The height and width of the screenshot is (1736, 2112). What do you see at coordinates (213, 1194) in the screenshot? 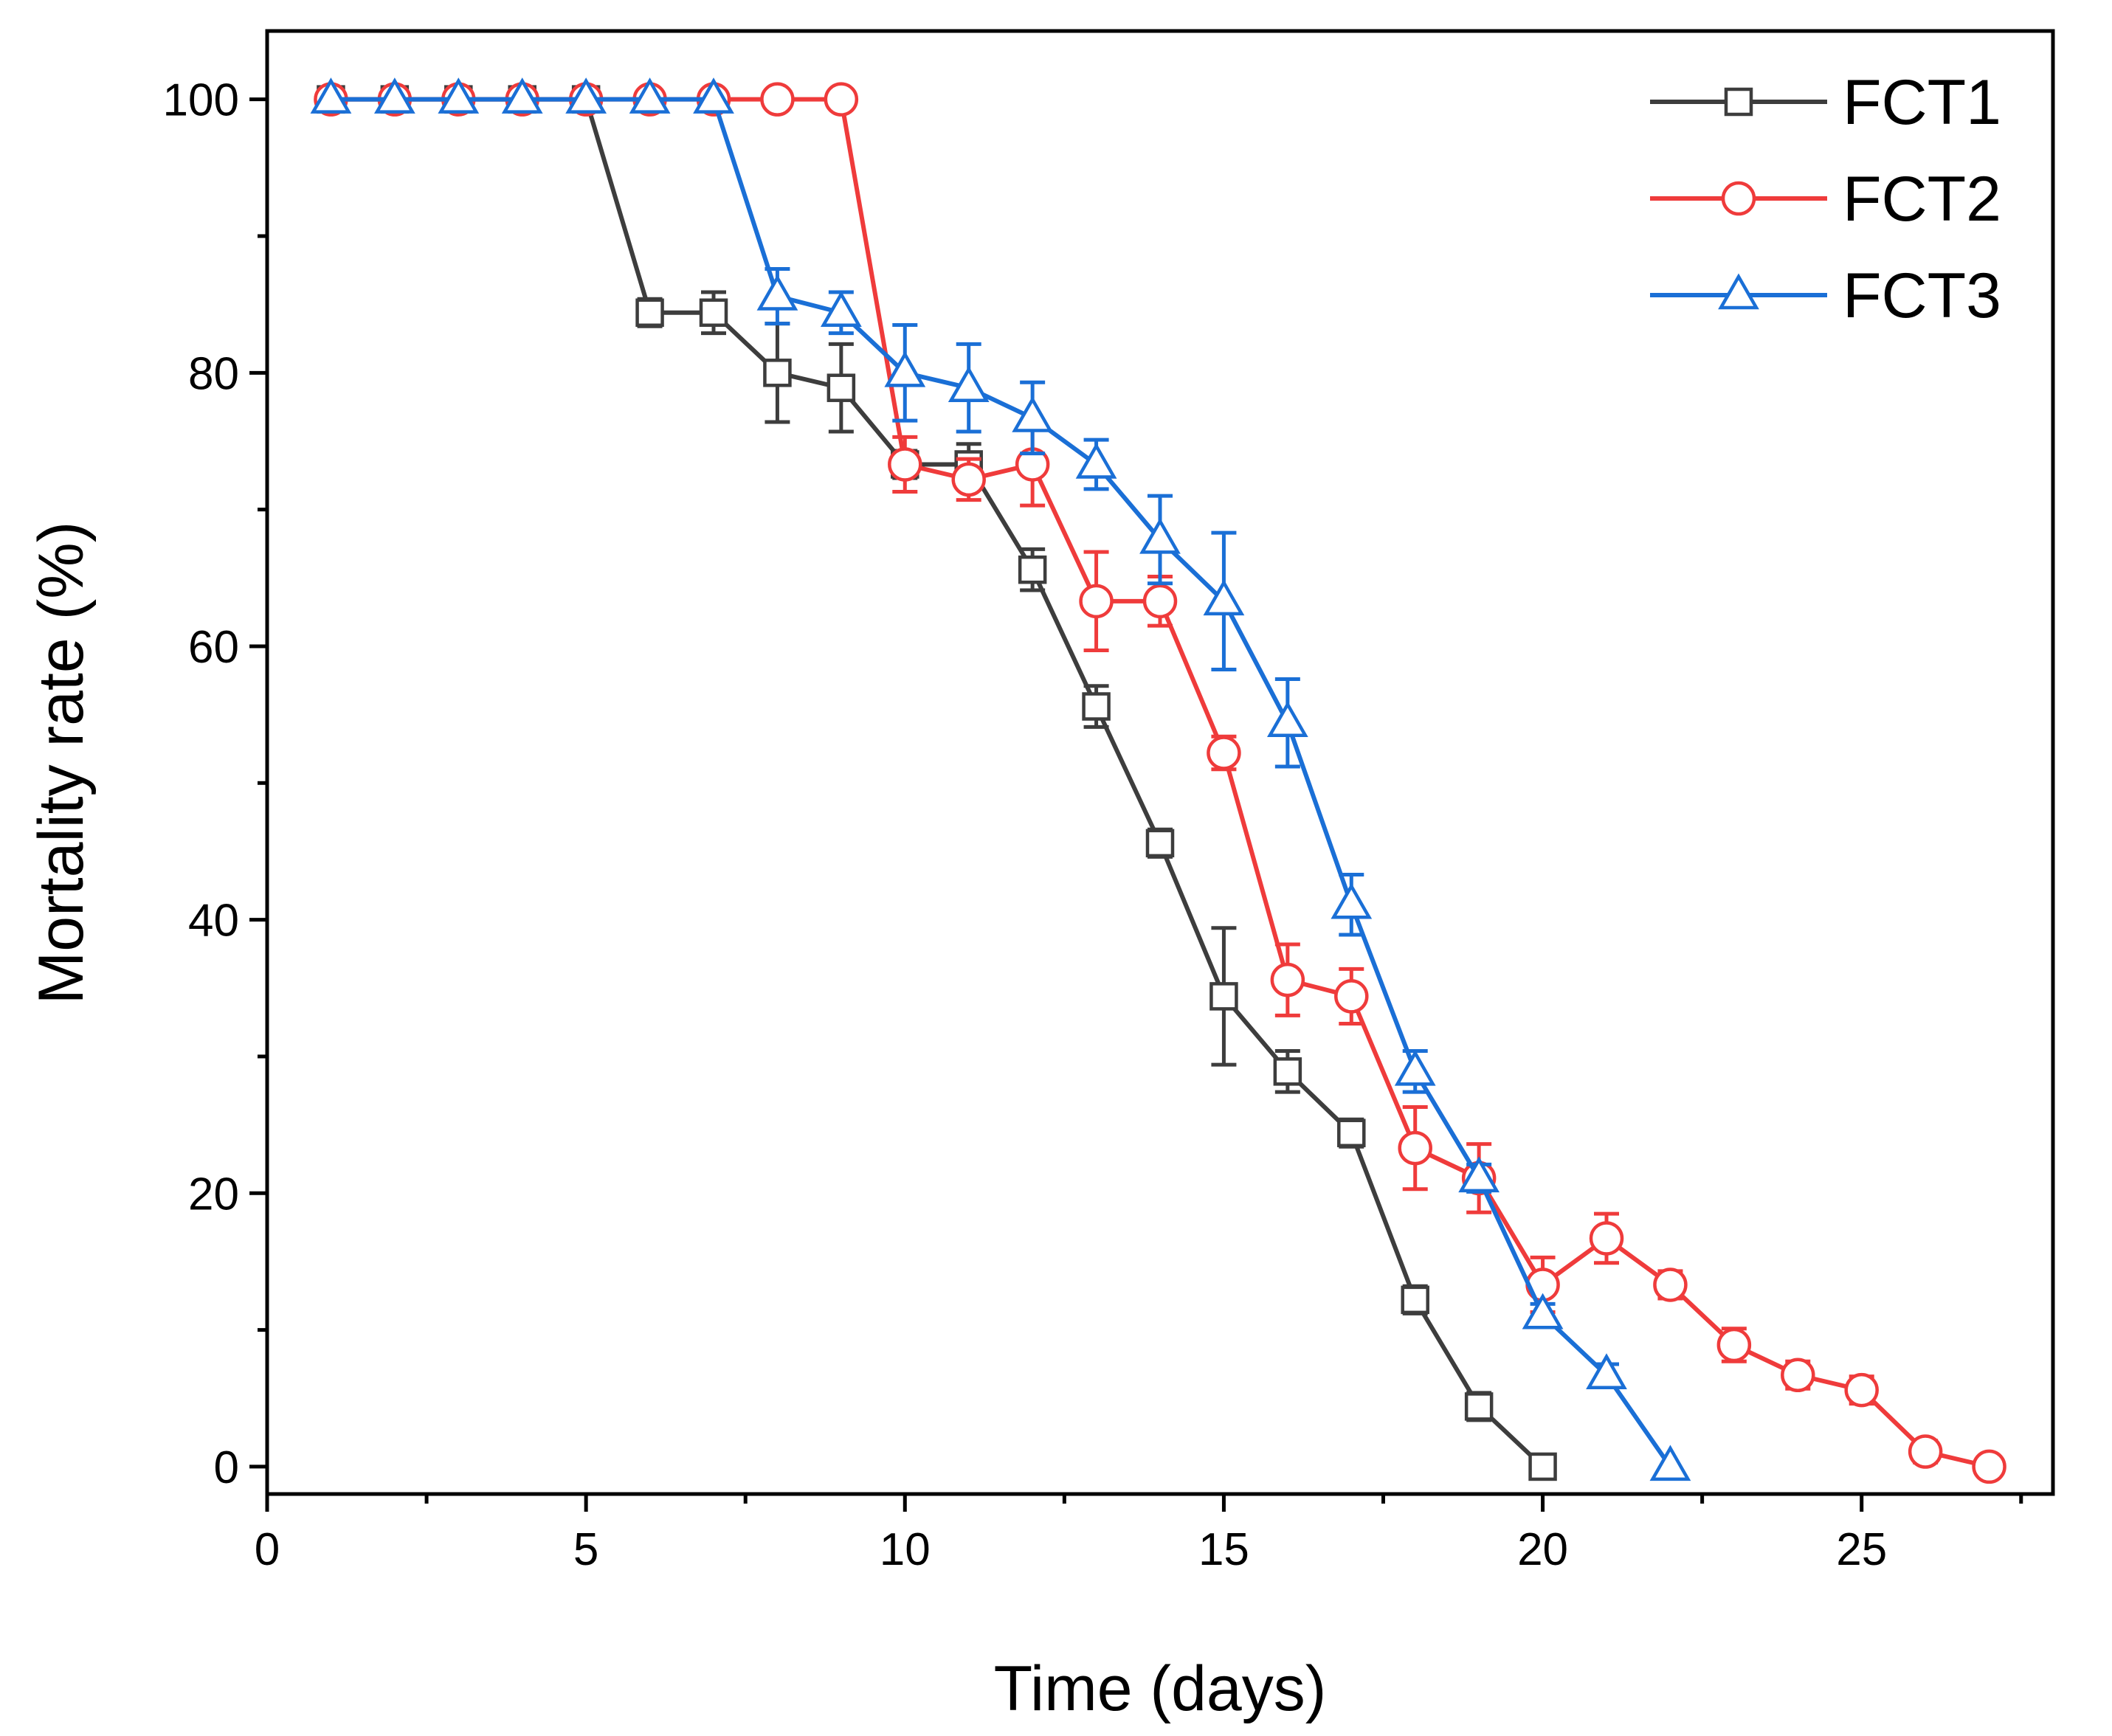
I see `y-tick-label-1: 20` at bounding box center [213, 1194].